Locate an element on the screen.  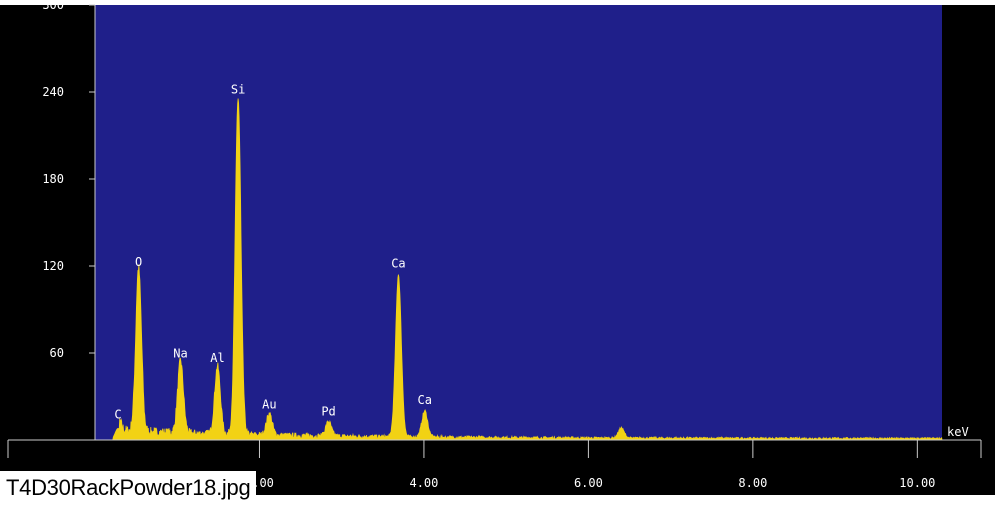
peak-label-pd: Pd is located at coordinates (328, 412).